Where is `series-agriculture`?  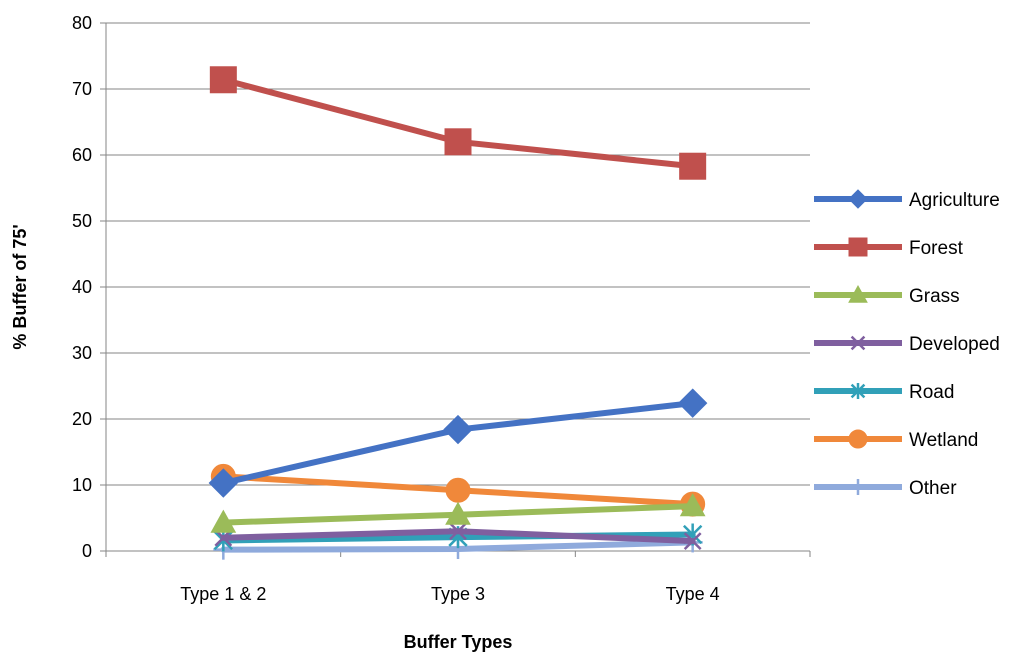 series-agriculture is located at coordinates (458, 443).